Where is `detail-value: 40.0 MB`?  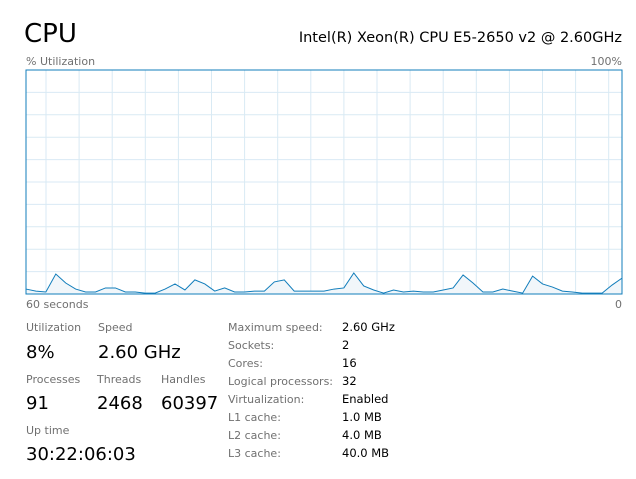
detail-value: 40.0 MB is located at coordinates (365, 453).